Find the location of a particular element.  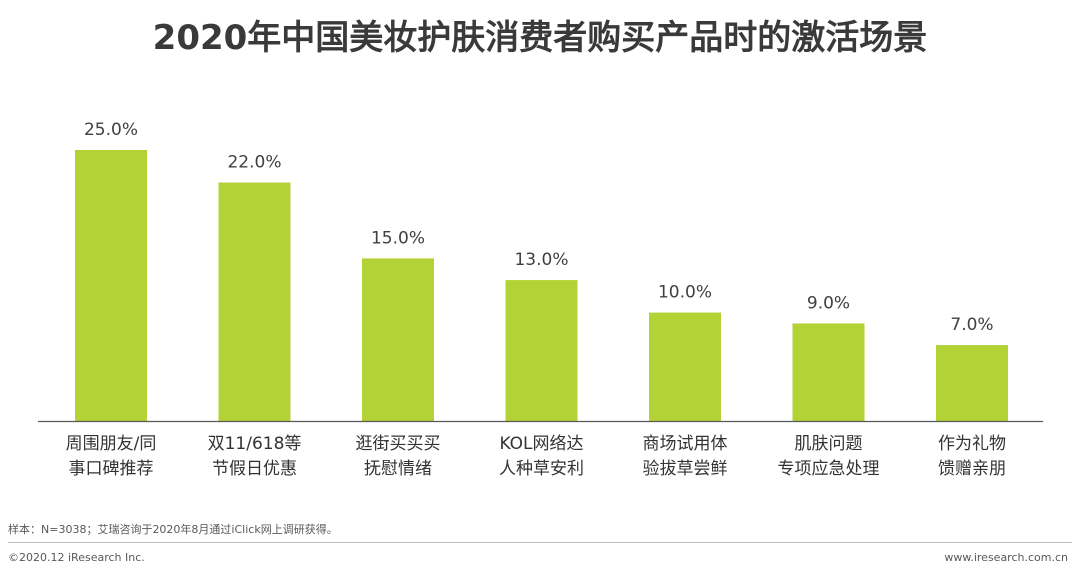

category-label: 馈赠亲朋 is located at coordinates (972, 469).